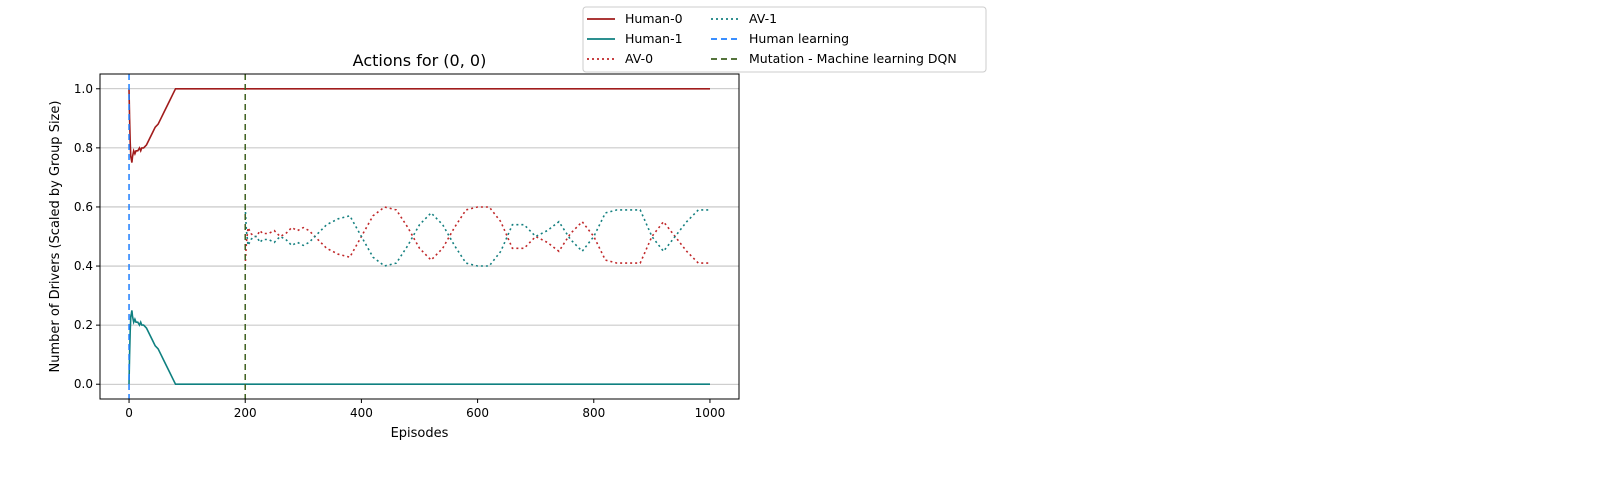 Image resolution: width=1600 pixels, height=500 pixels. Describe the element at coordinates (83, 89) in the screenshot. I see `y-tick-label: 1.0` at that location.